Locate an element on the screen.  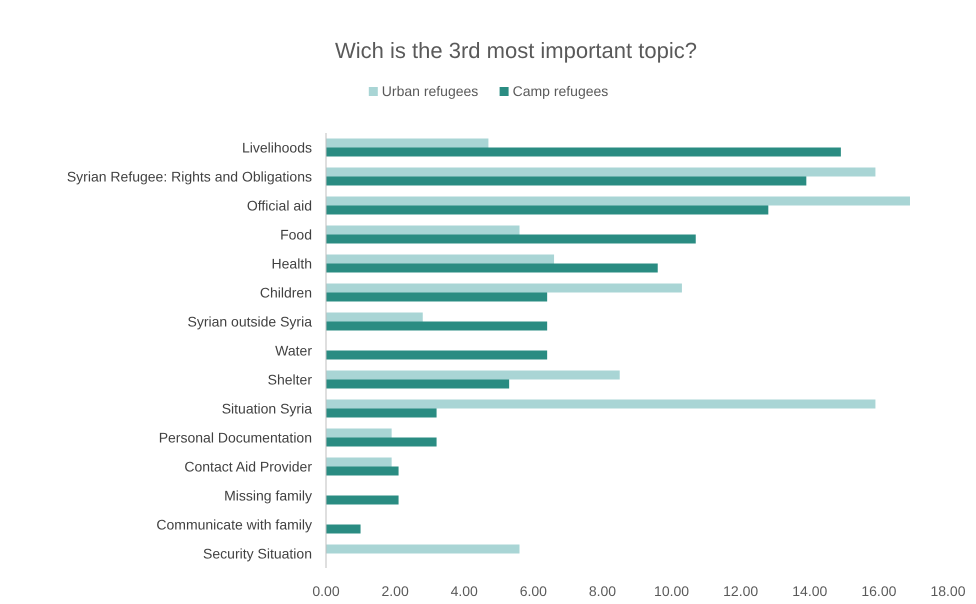
x-tick-label: 12.00 is located at coordinates (740, 591).